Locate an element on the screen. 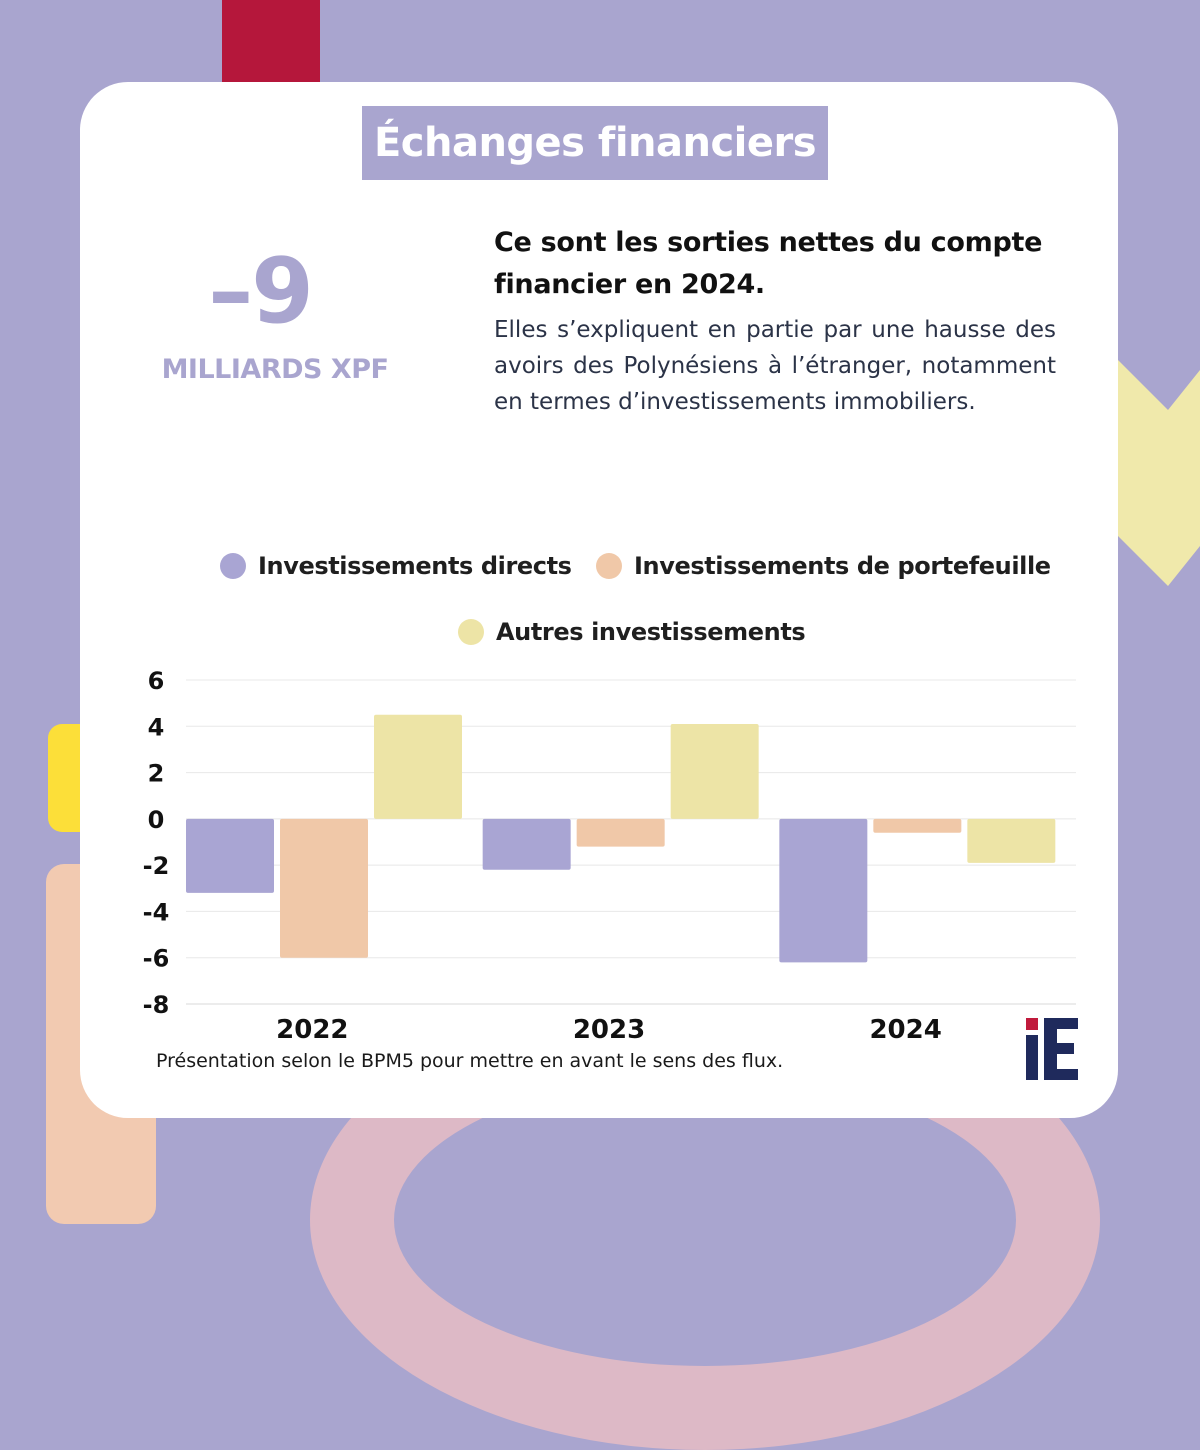 The height and width of the screenshot is (1450, 1200). y-tick-label: 0 is located at coordinates (156, 820).